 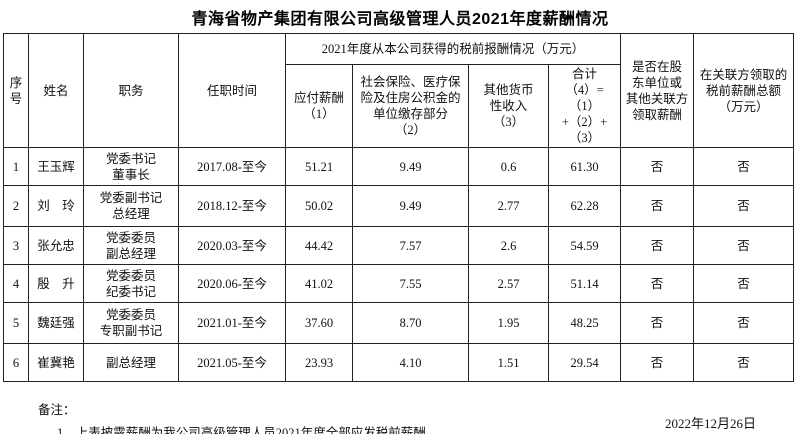 I want to click on cell-other: 1.95, so click(x=508, y=323).